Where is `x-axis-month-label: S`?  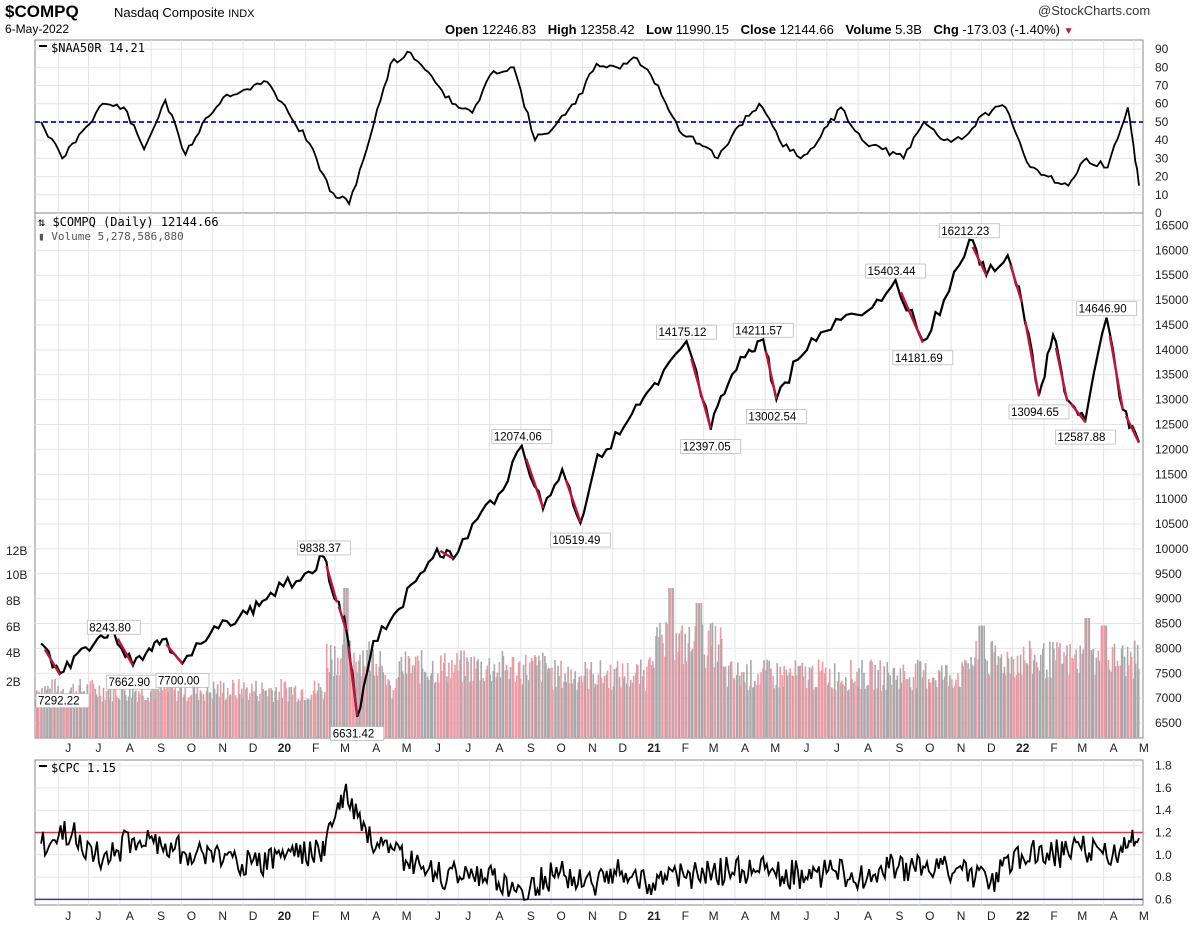 x-axis-month-label: S is located at coordinates (531, 748).